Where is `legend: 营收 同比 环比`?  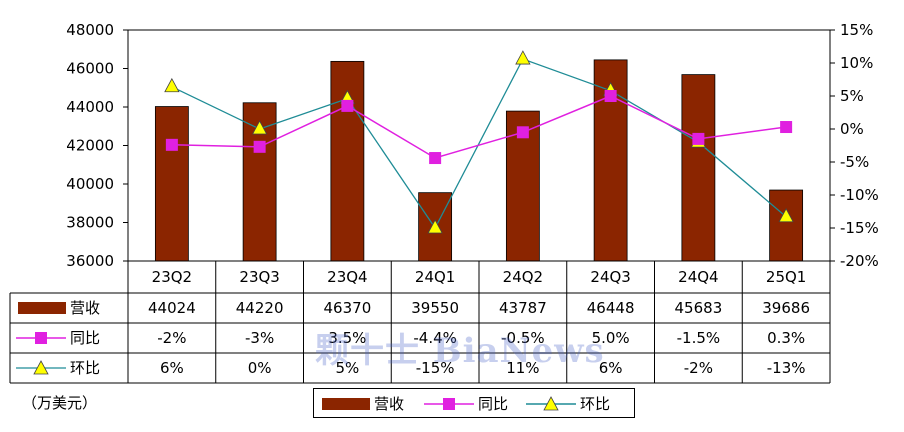 legend: 营收 同比 环比 is located at coordinates (474, 403).